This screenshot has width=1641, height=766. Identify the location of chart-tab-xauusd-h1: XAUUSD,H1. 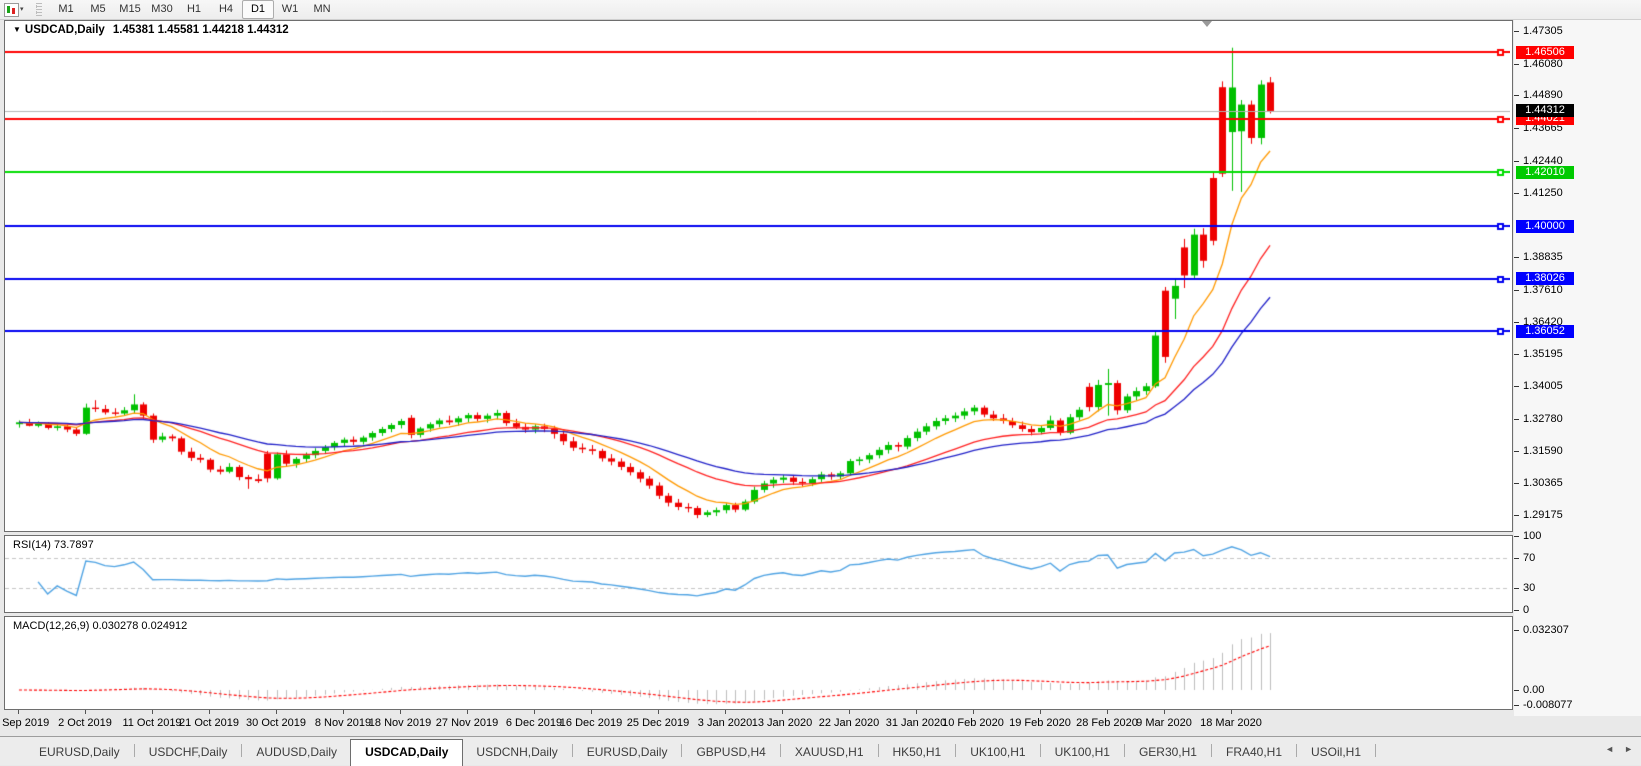
(829, 752).